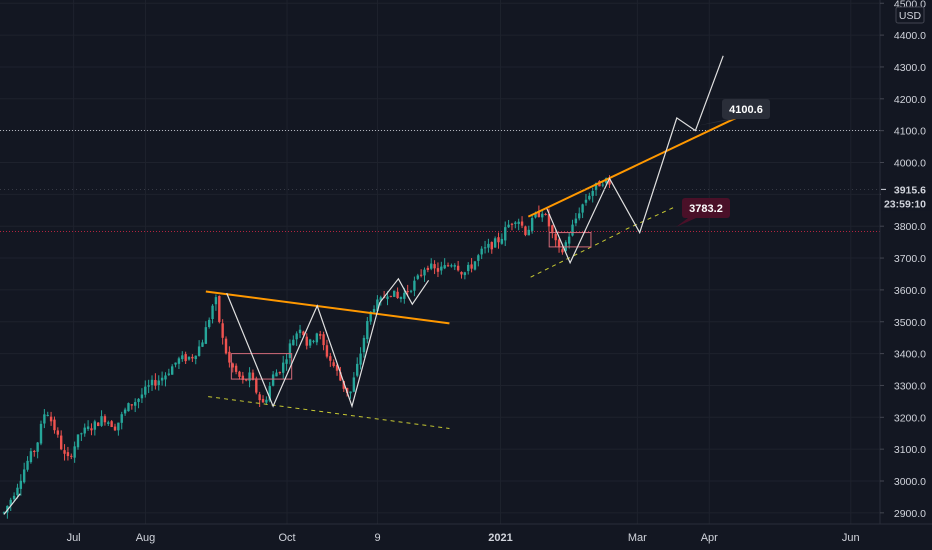 The width and height of the screenshot is (932, 550). What do you see at coordinates (906, 262) in the screenshot?
I see `price-axis` at bounding box center [906, 262].